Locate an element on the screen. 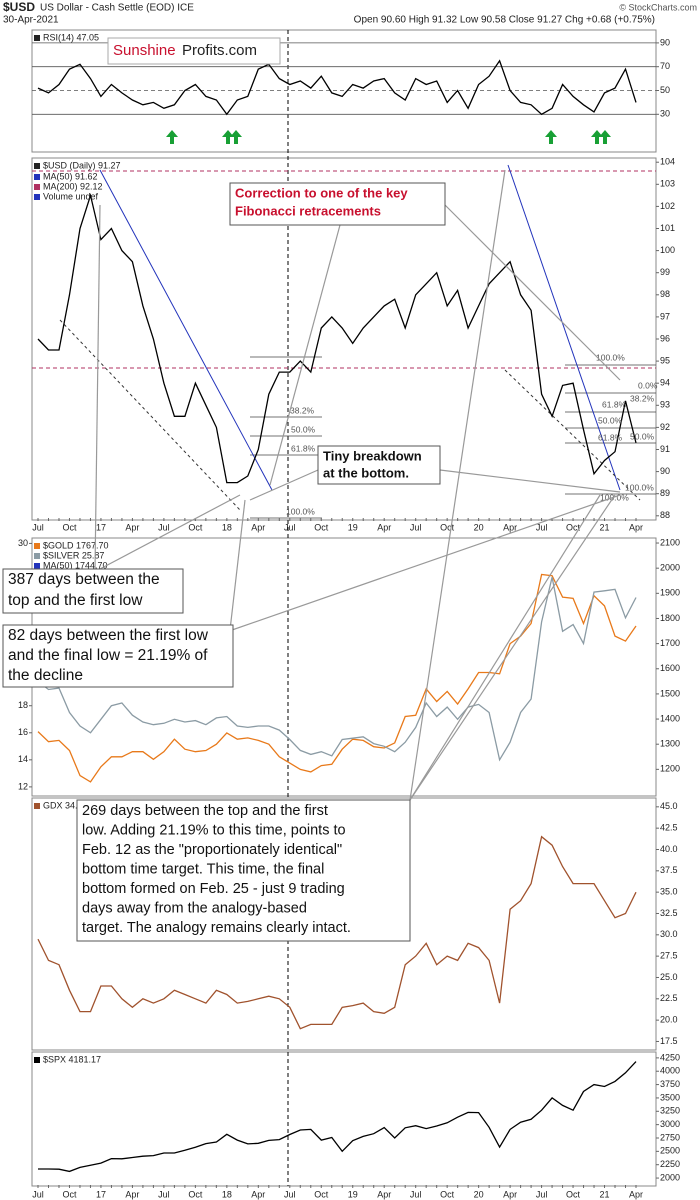  x-tick-label: 17 is located at coordinates (101, 1194).